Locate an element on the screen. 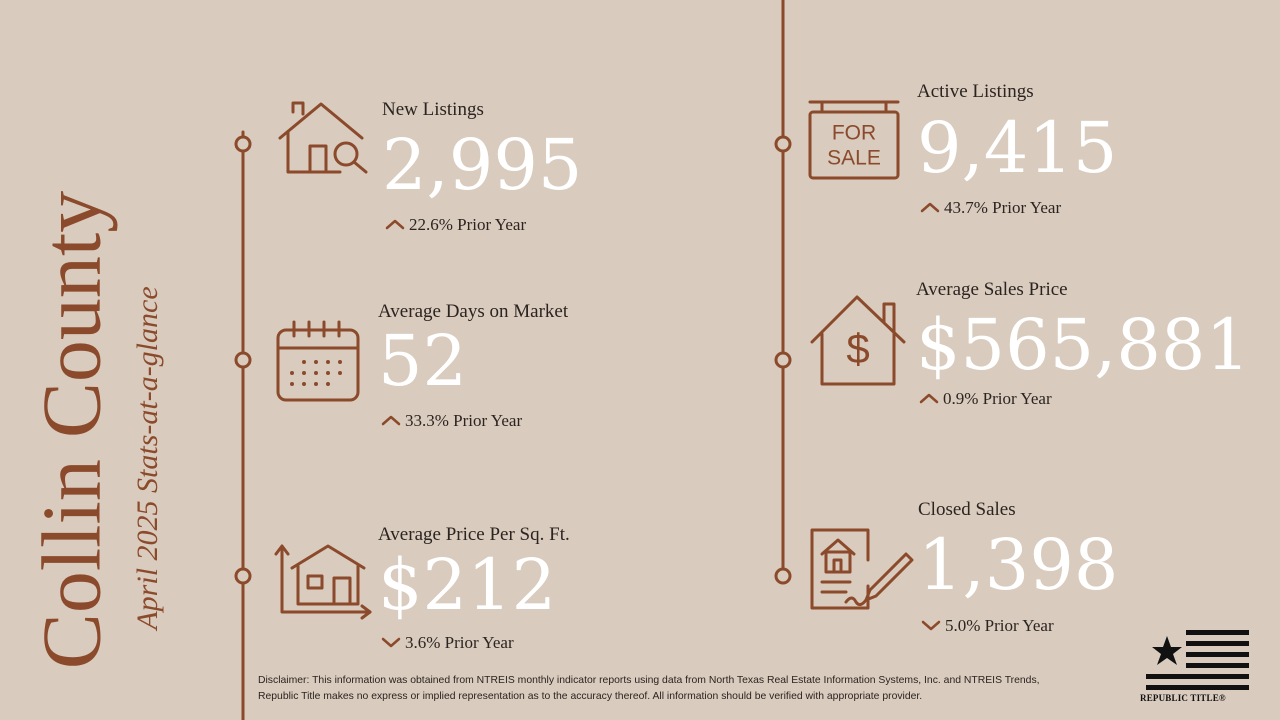 This screenshot has height=720, width=1280. icon-for-sale: FOR SALE is located at coordinates (854, 140).